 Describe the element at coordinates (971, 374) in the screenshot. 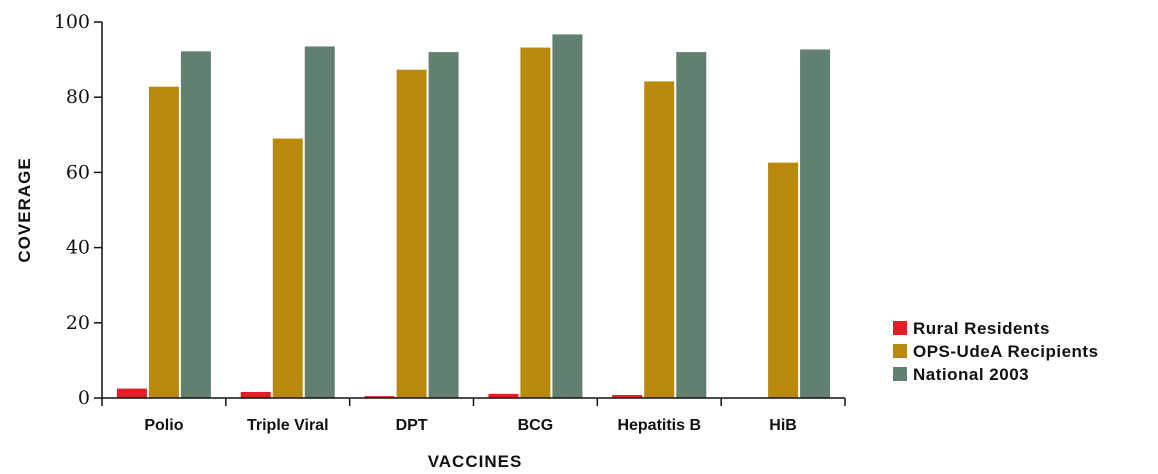

I see `legend-label: National 2003` at that location.